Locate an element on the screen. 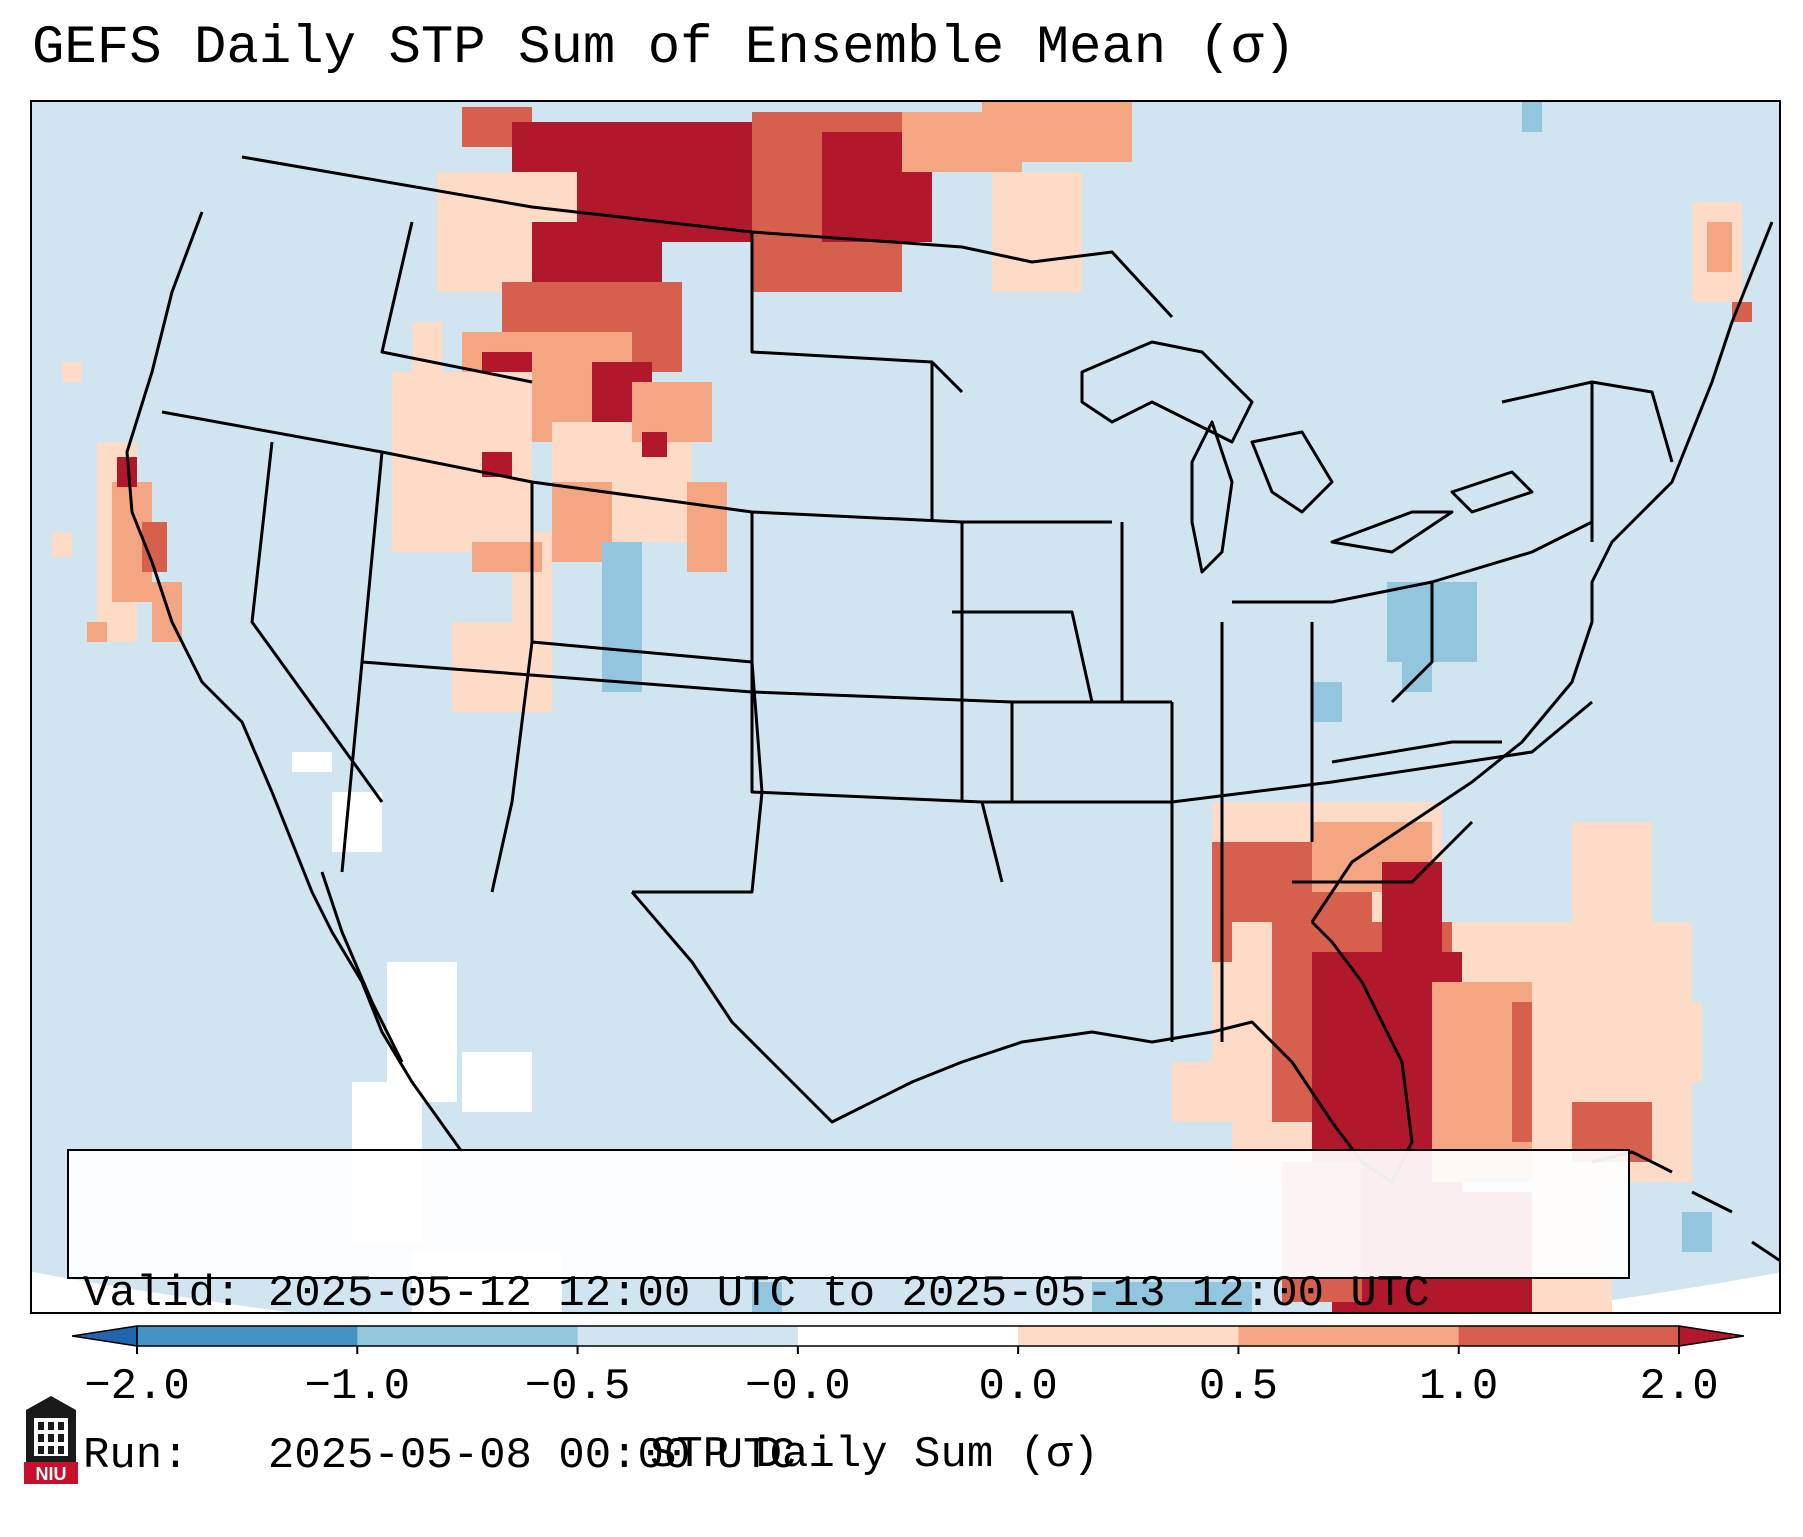  colorbar-tick-label: −2.0 is located at coordinates (137, 1387).